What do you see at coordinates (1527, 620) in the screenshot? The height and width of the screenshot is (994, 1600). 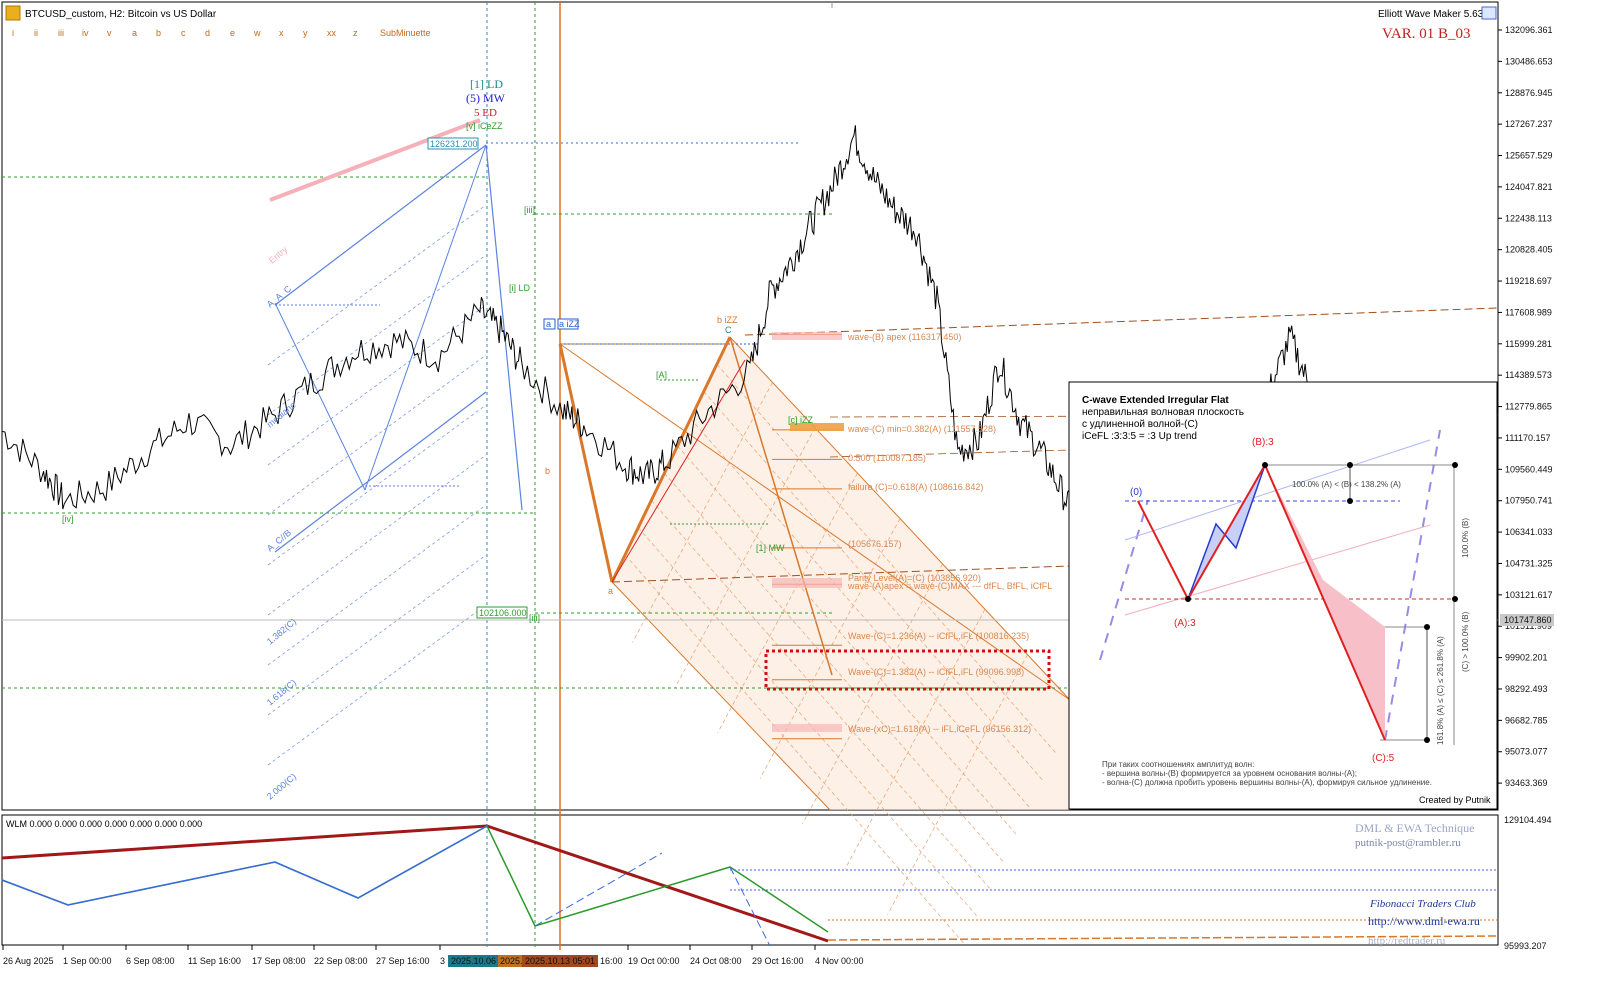 I see `current-price-tag` at bounding box center [1527, 620].